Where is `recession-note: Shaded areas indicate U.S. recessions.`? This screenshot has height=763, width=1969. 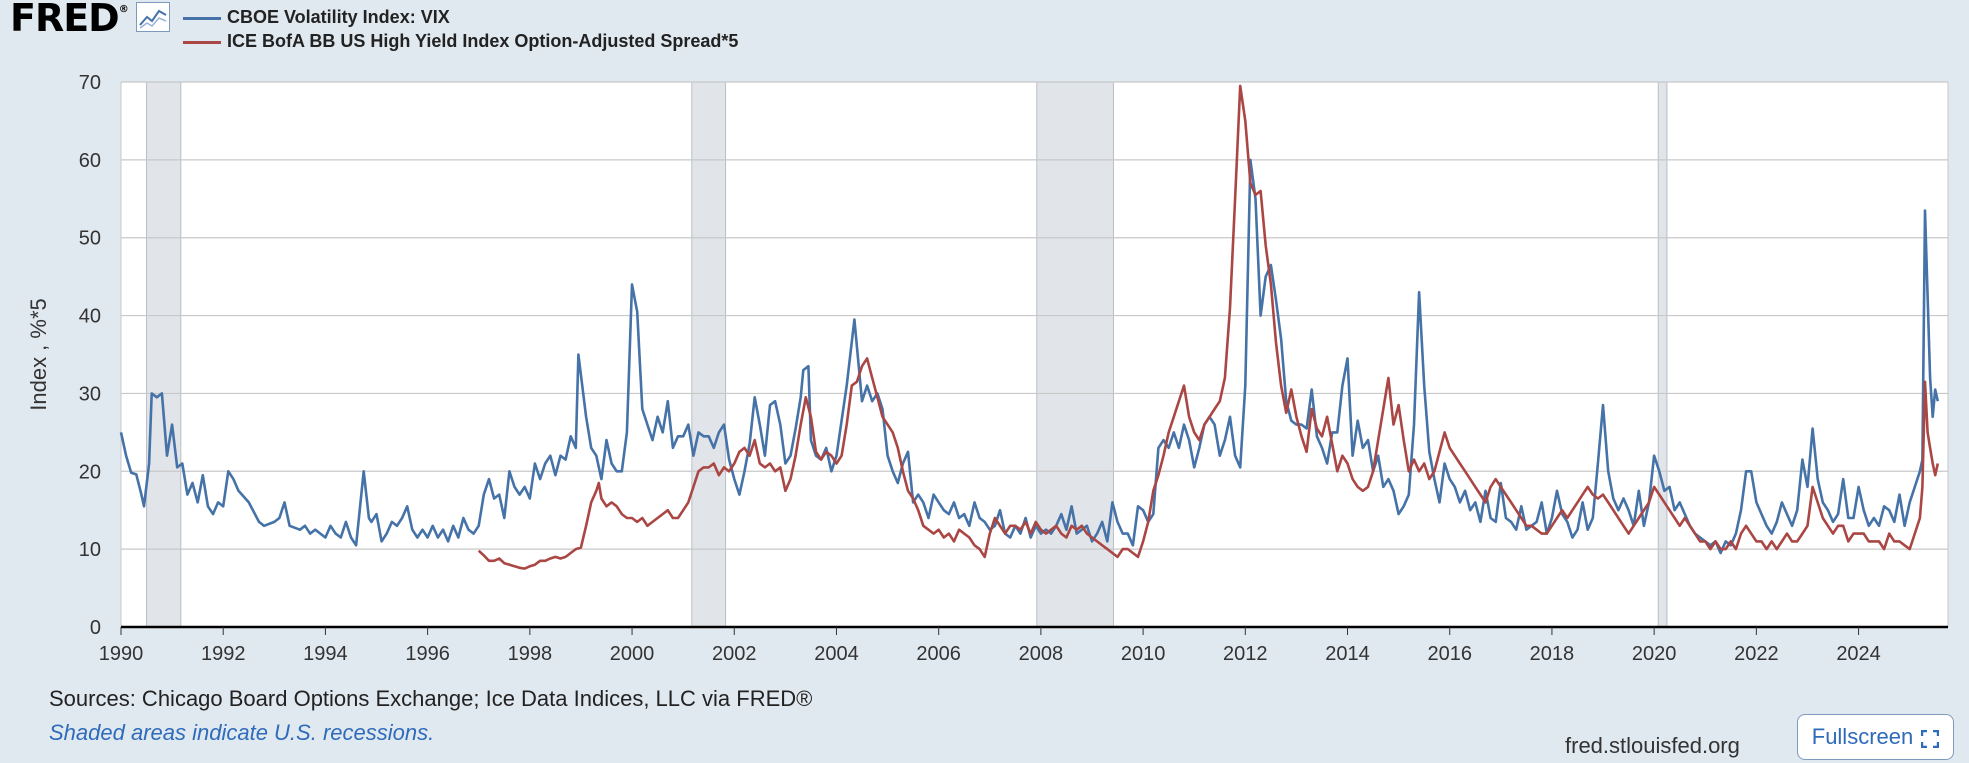
recession-note: Shaded areas indicate U.S. recessions. is located at coordinates (242, 732).